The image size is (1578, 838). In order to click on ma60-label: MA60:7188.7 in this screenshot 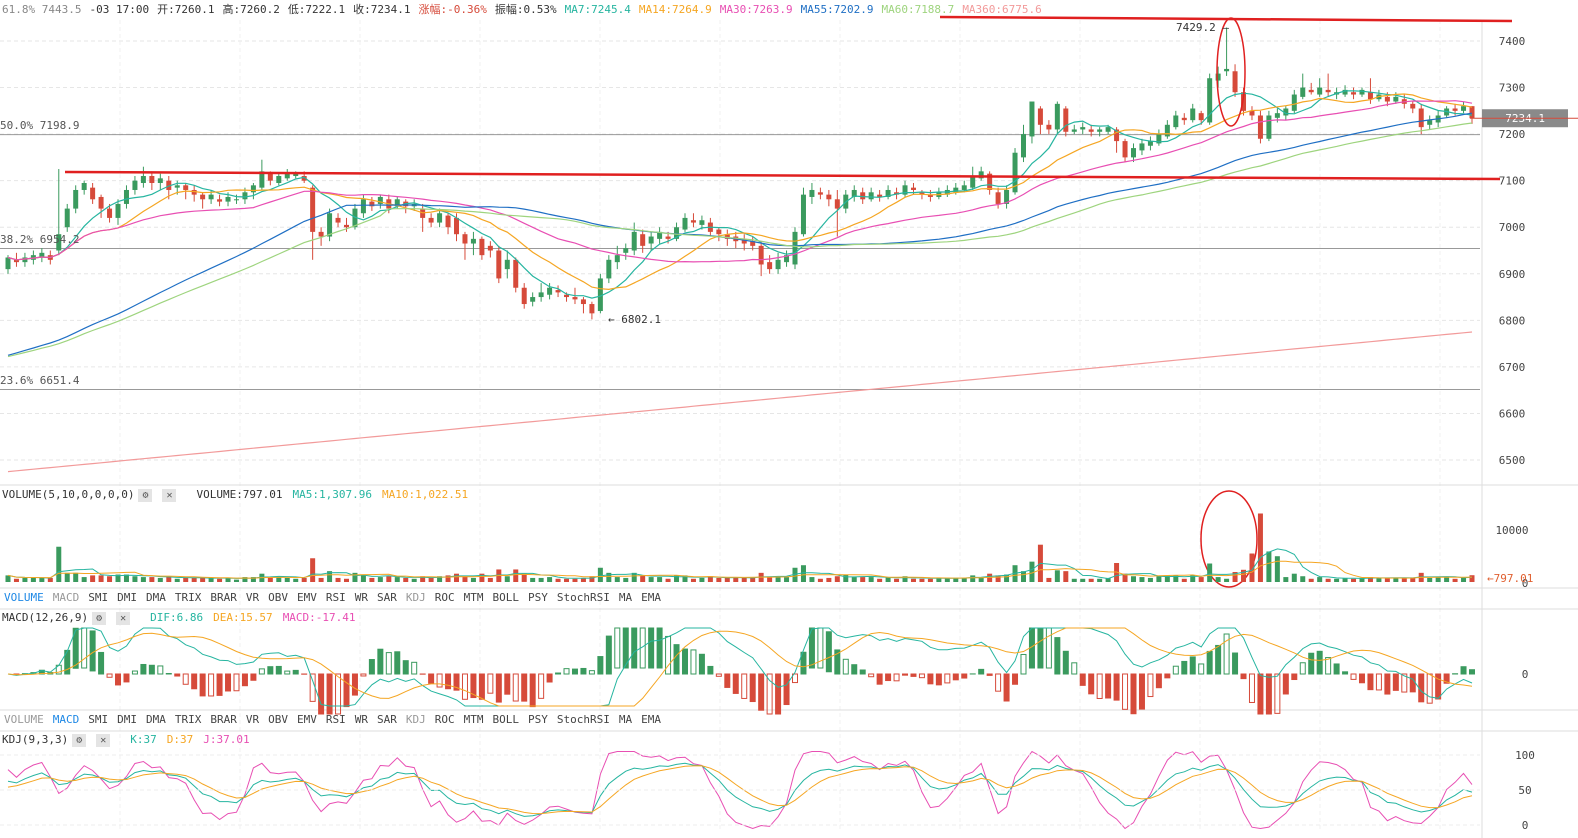, I will do `click(918, 9)`.